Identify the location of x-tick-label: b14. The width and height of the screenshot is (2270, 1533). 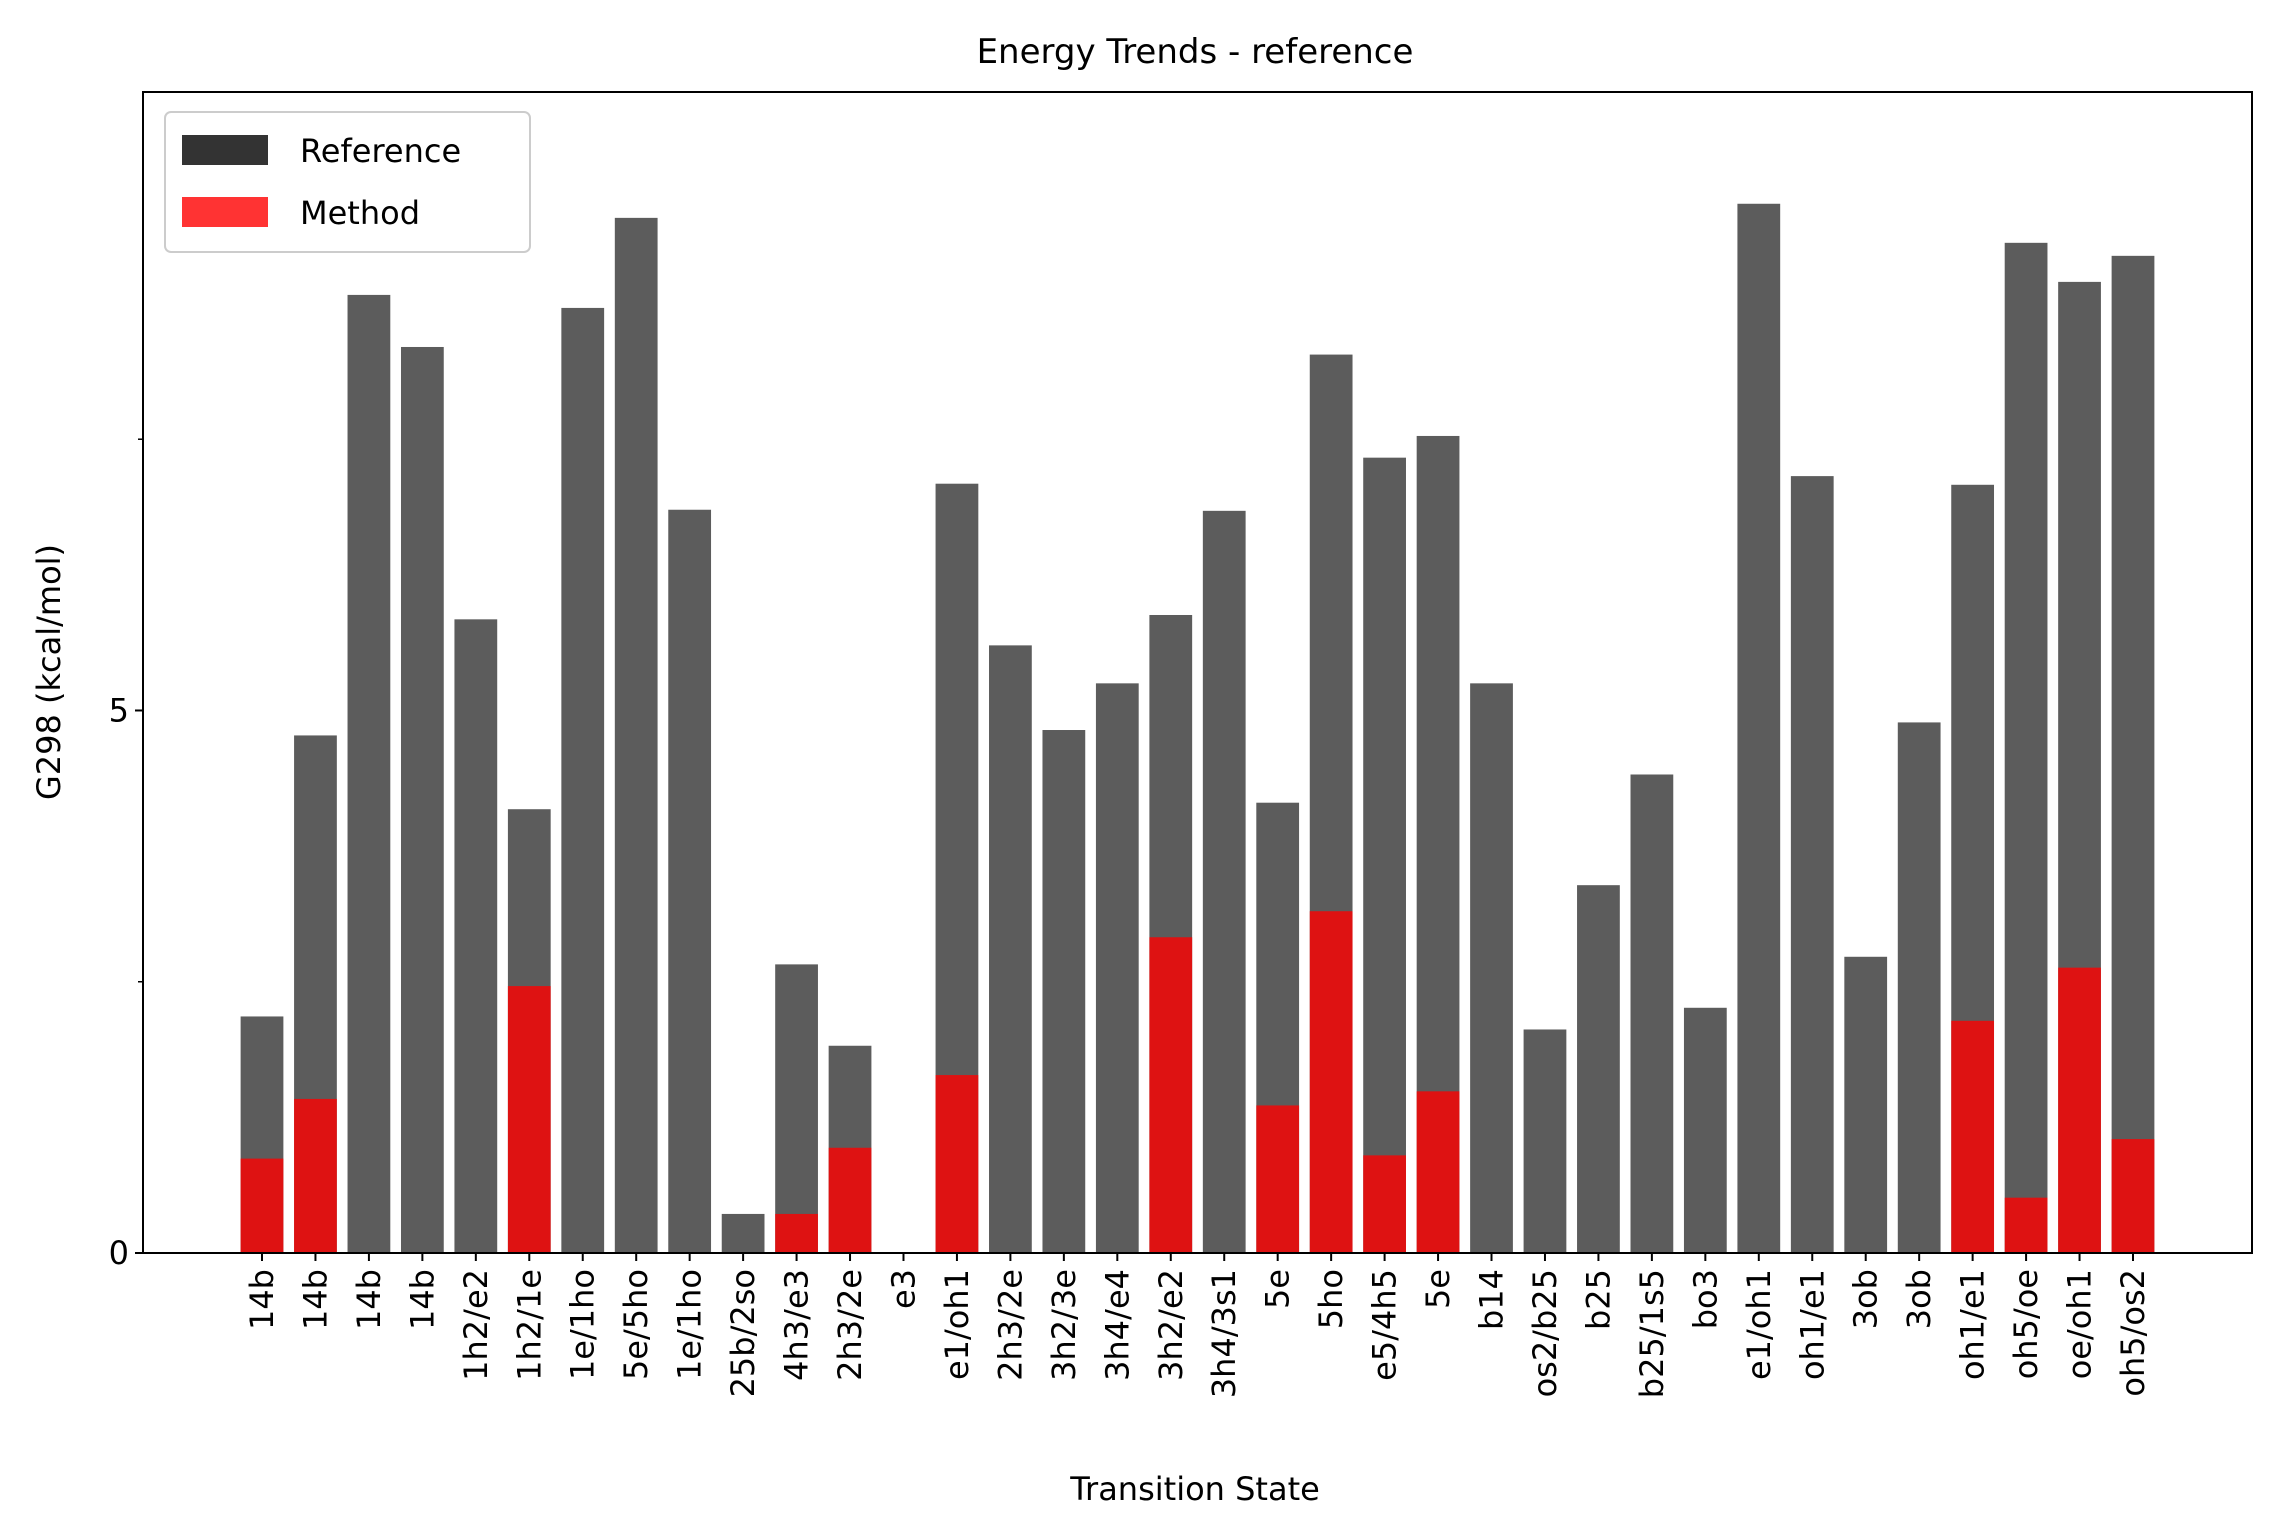
(1492, 1299).